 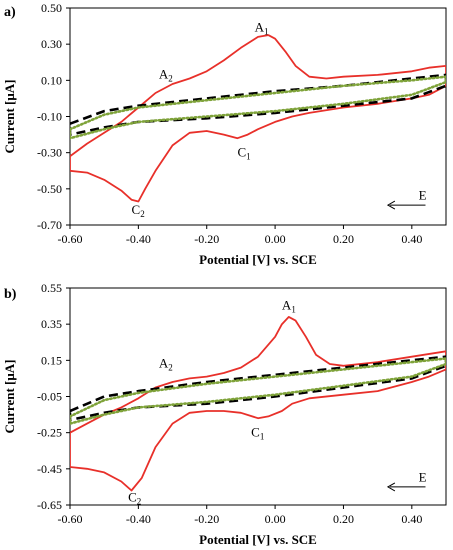 I want to click on y-tick-label: -0.70, so click(x=49, y=225).